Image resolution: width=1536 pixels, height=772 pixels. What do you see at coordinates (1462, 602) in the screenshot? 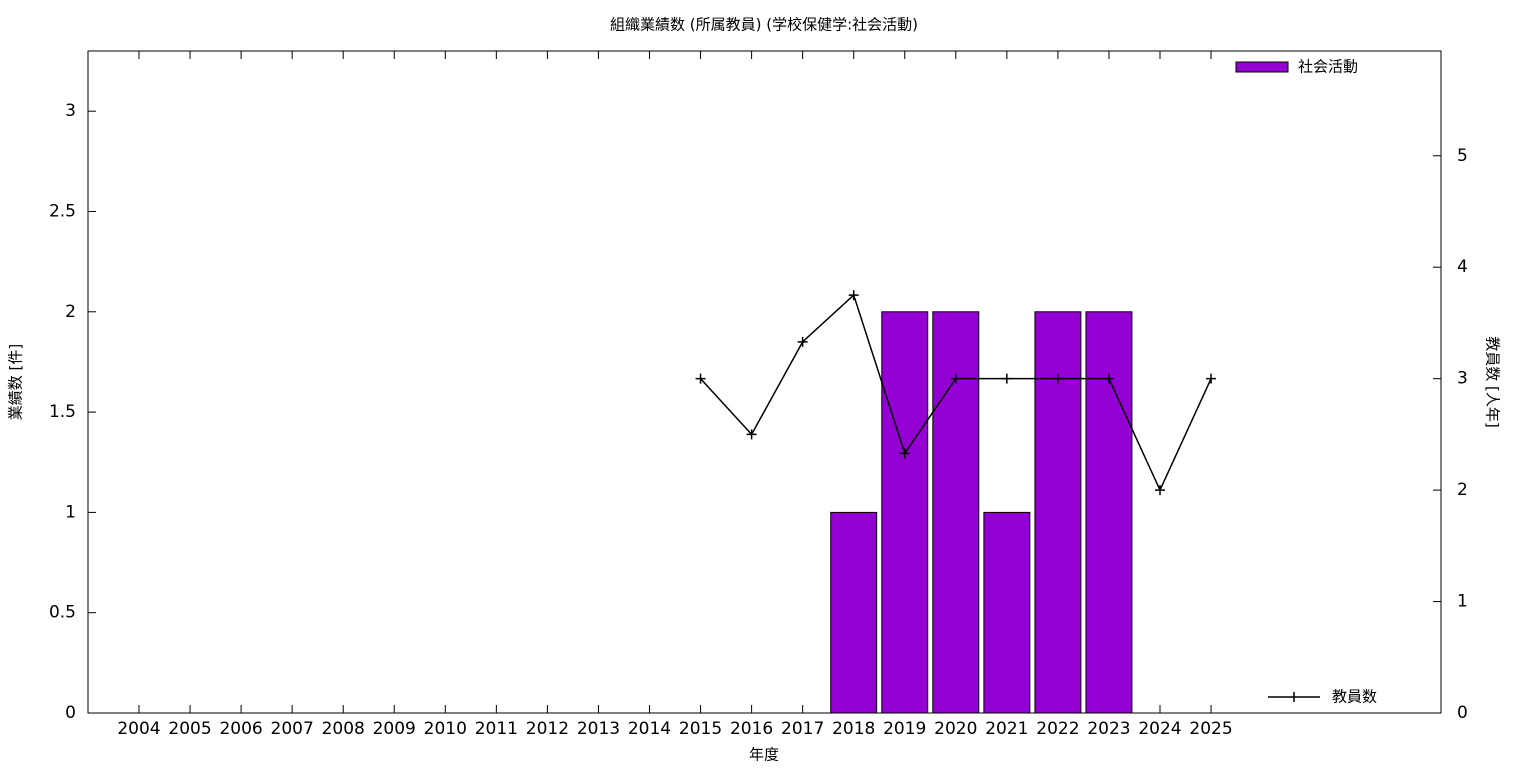
I see `y2-tick-label: 1` at bounding box center [1462, 602].